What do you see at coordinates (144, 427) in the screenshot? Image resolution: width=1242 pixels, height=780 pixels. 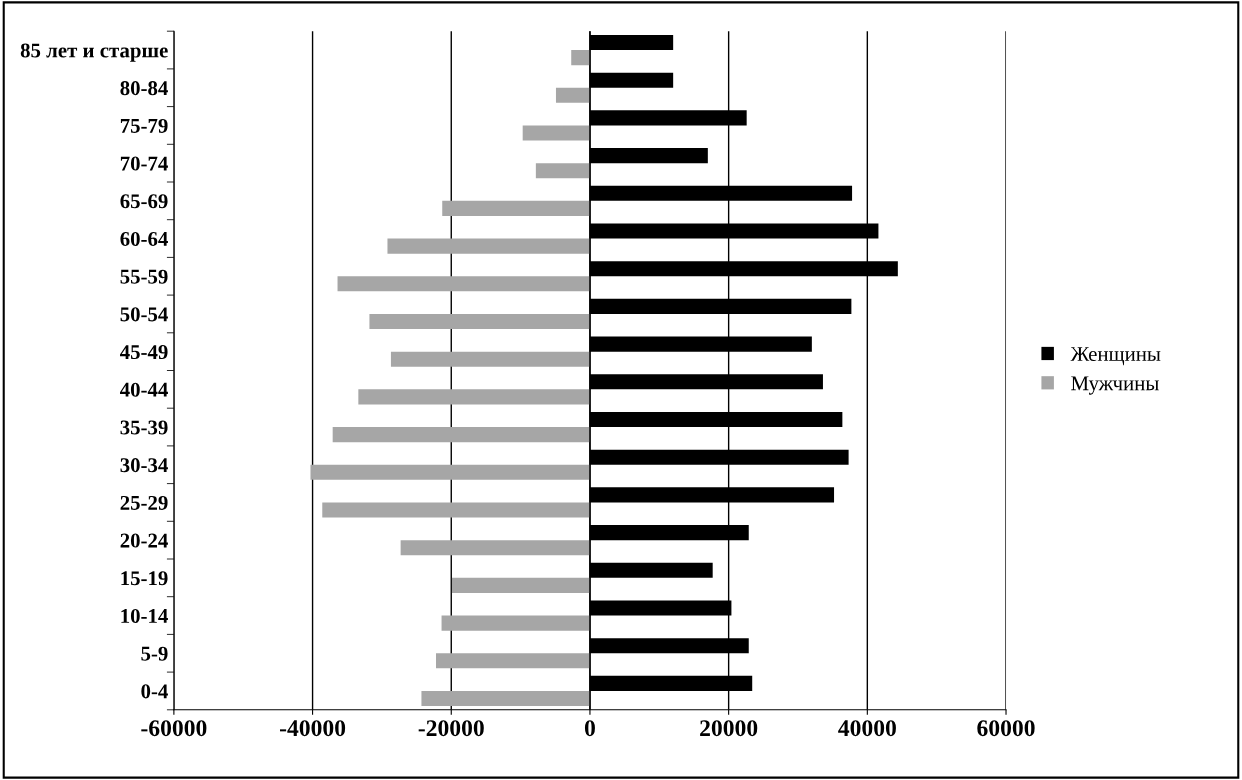 I see `y-tick-label: 35-39` at bounding box center [144, 427].